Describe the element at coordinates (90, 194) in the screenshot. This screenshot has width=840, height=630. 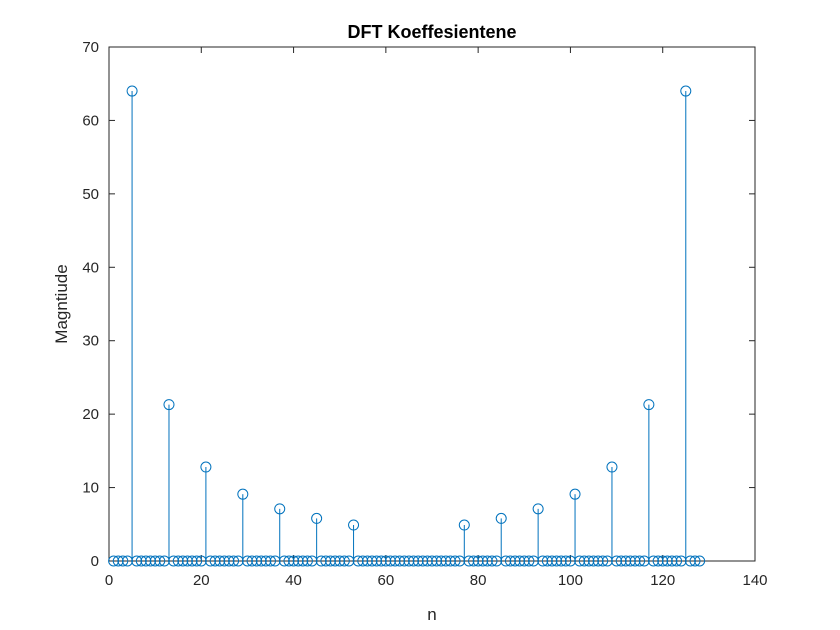
I see `y-tick-label: 50` at that location.